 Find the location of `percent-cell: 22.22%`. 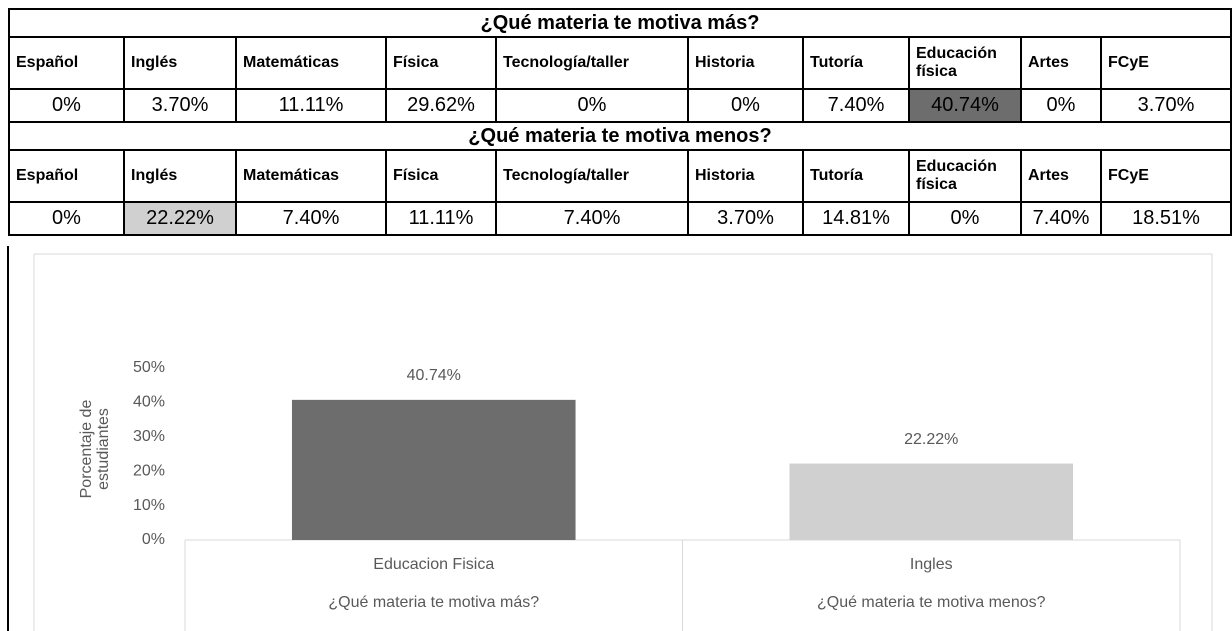

percent-cell: 22.22% is located at coordinates (180, 218).